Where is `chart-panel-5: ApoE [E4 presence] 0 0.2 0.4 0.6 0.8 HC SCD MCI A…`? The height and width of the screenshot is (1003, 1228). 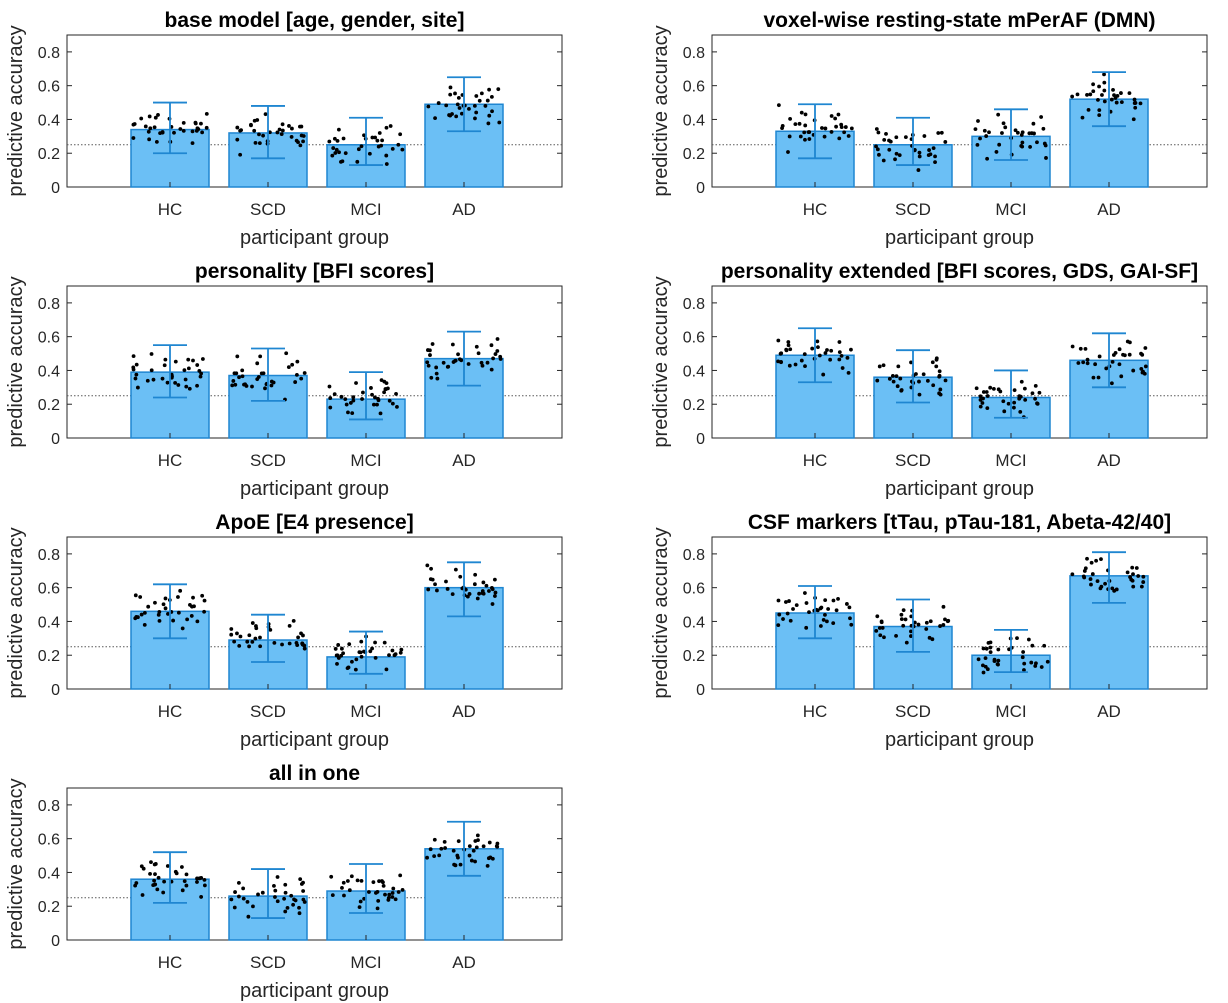 chart-panel-5: ApoE [E4 presence] 0 0.2 0.4 0.6 0.8 HC SCD MCI A… is located at coordinates (284, 631).